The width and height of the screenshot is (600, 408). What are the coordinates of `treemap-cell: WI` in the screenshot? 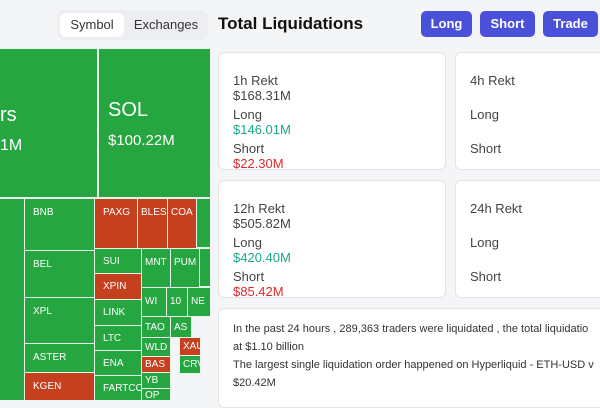 It's located at (154, 302).